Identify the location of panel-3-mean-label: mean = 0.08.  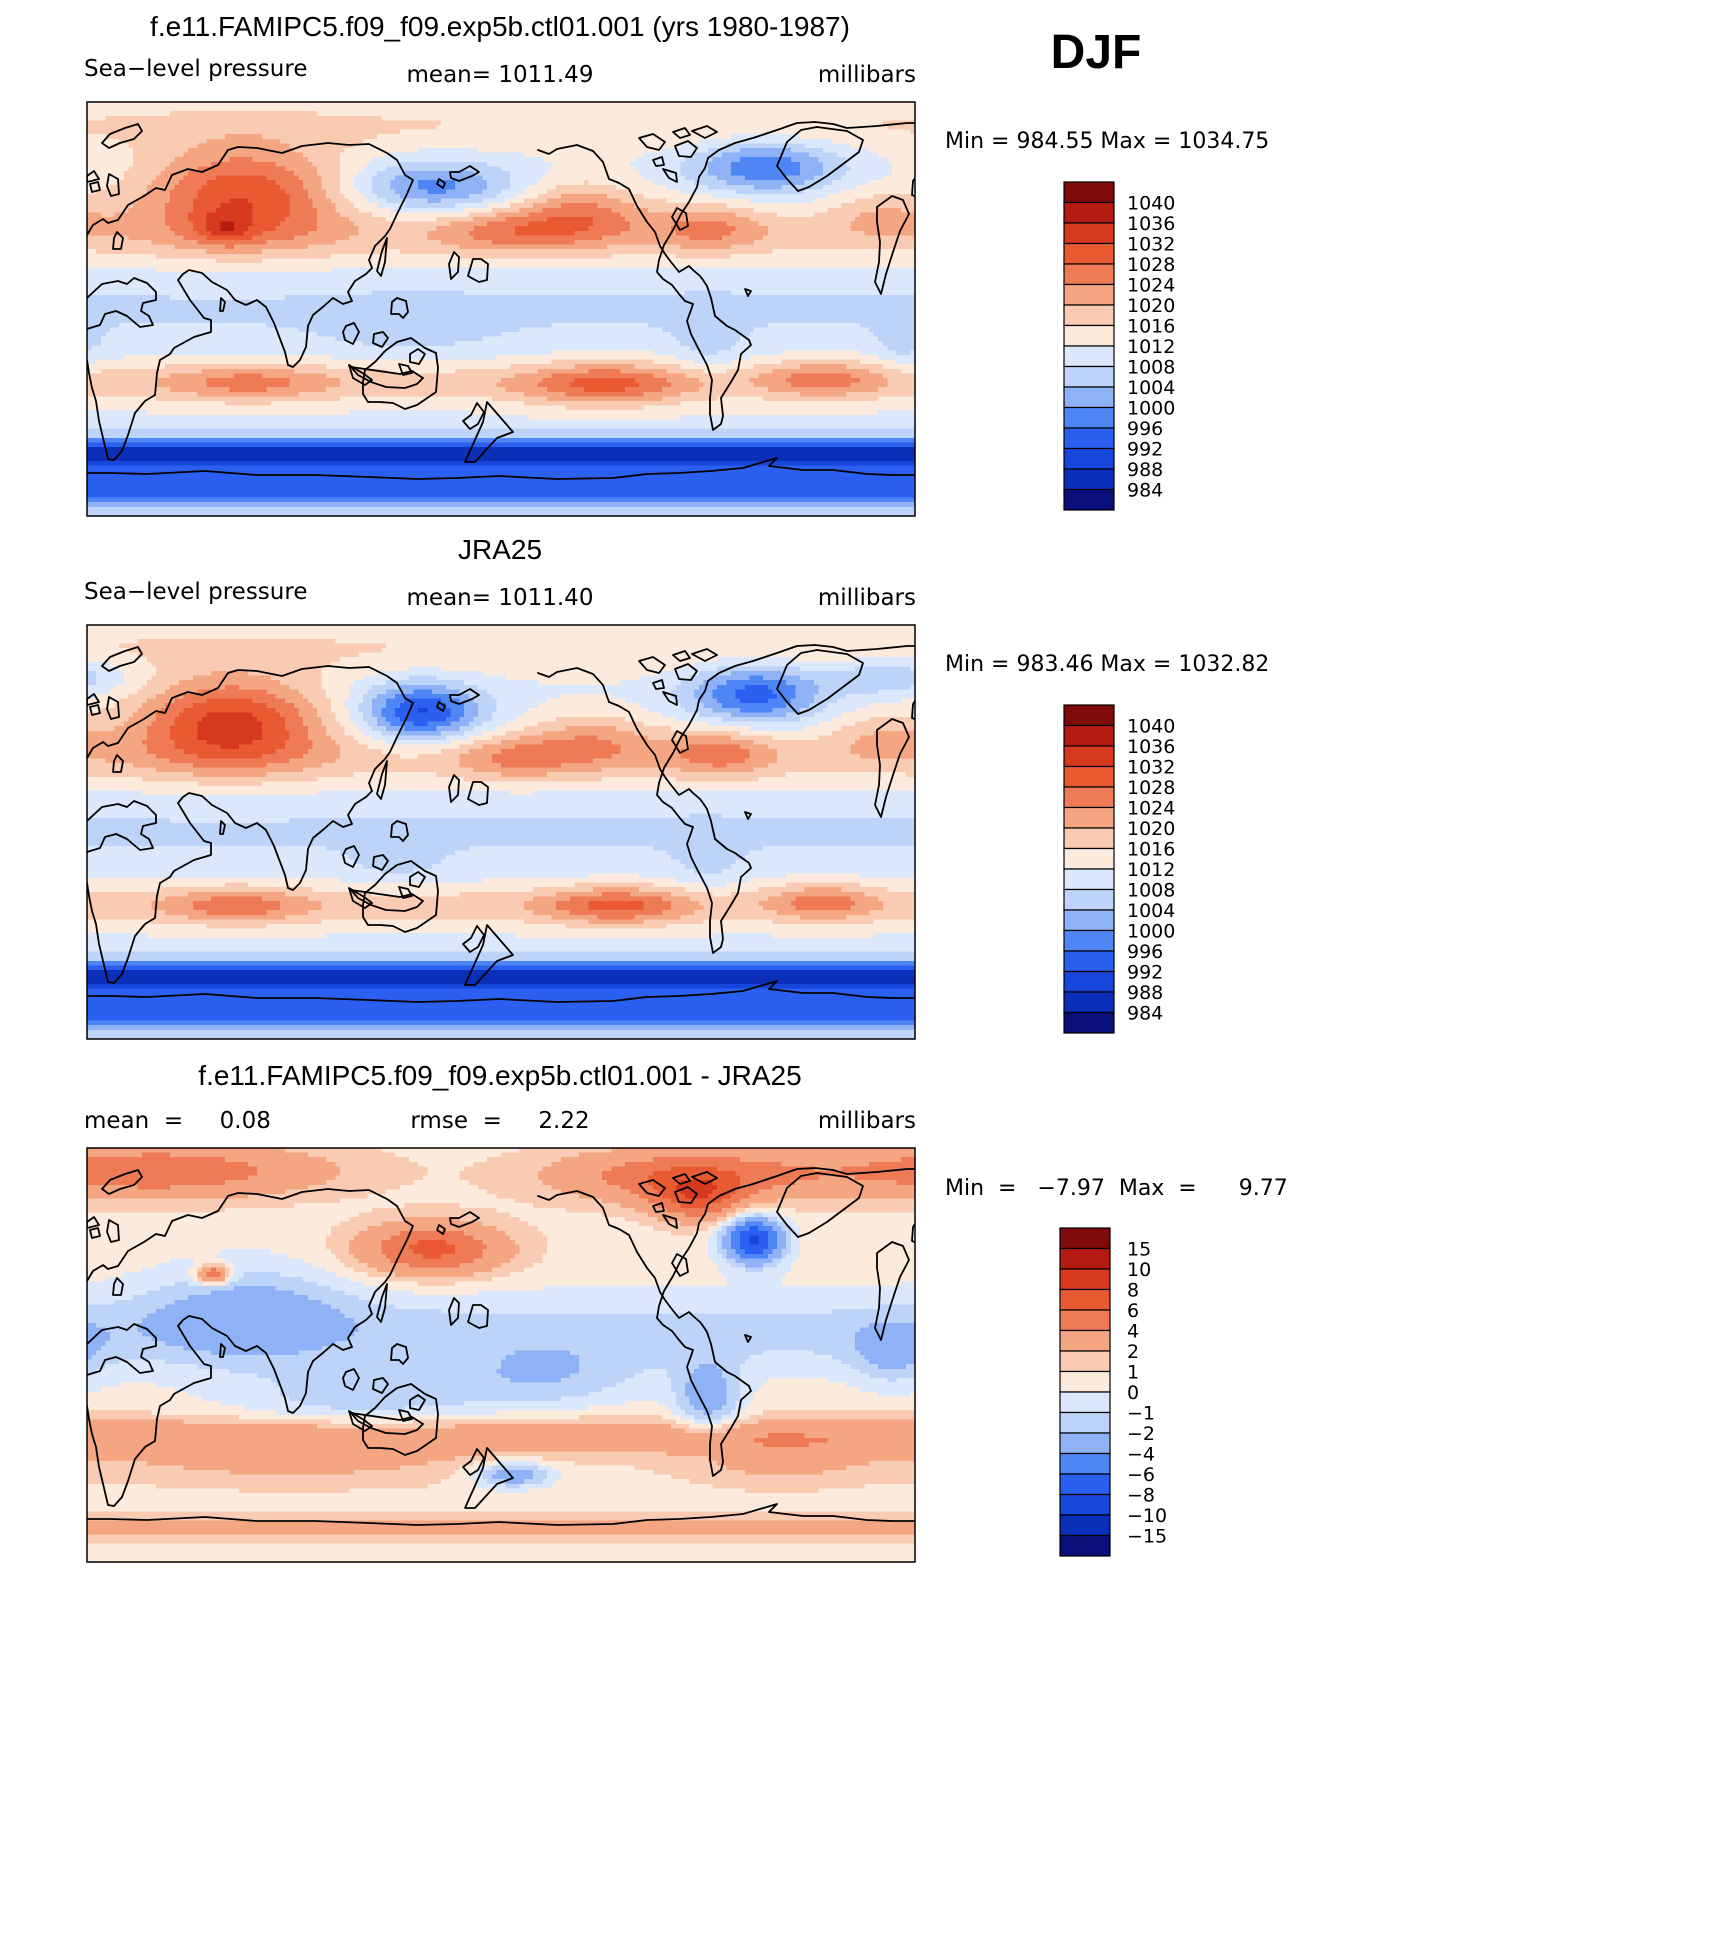
(177, 1121).